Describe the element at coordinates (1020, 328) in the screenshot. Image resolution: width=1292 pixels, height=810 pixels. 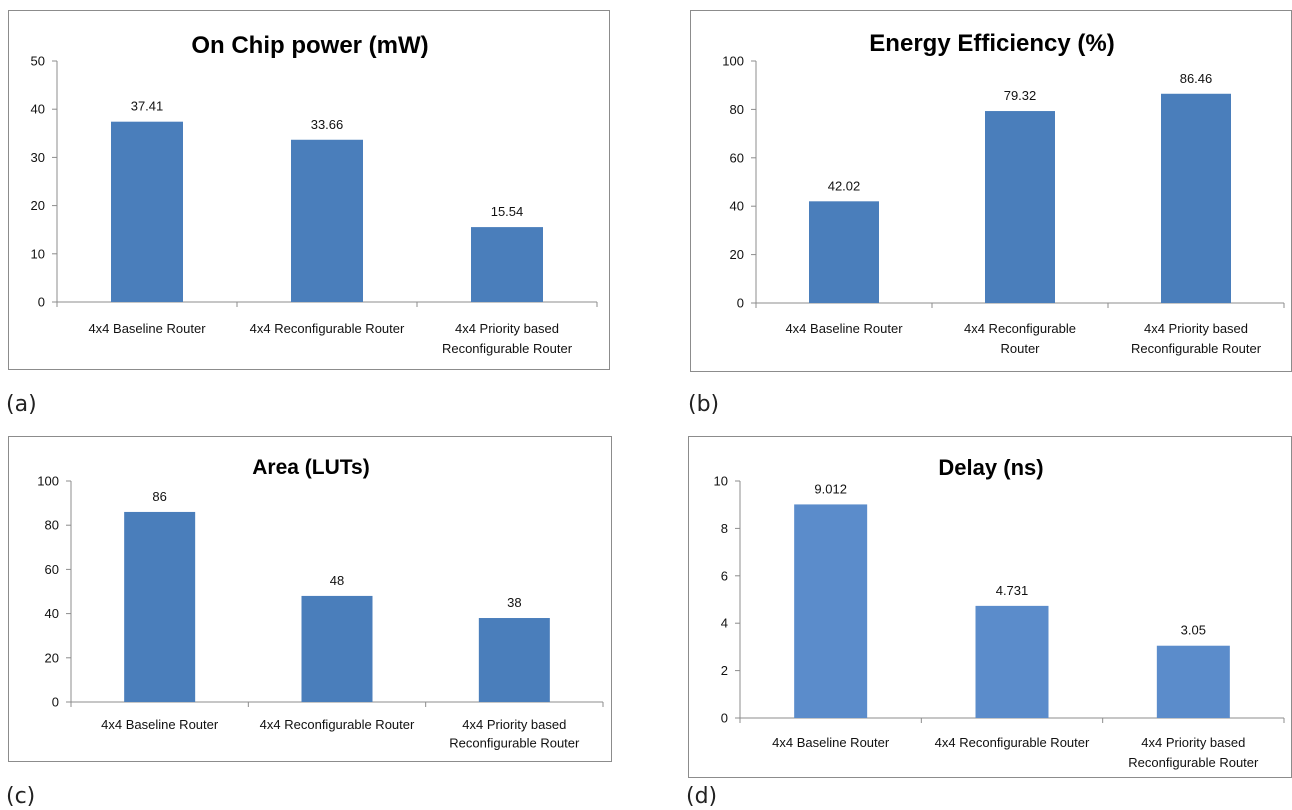
I see `category-label-line: 4x4 Reconfigurable` at that location.